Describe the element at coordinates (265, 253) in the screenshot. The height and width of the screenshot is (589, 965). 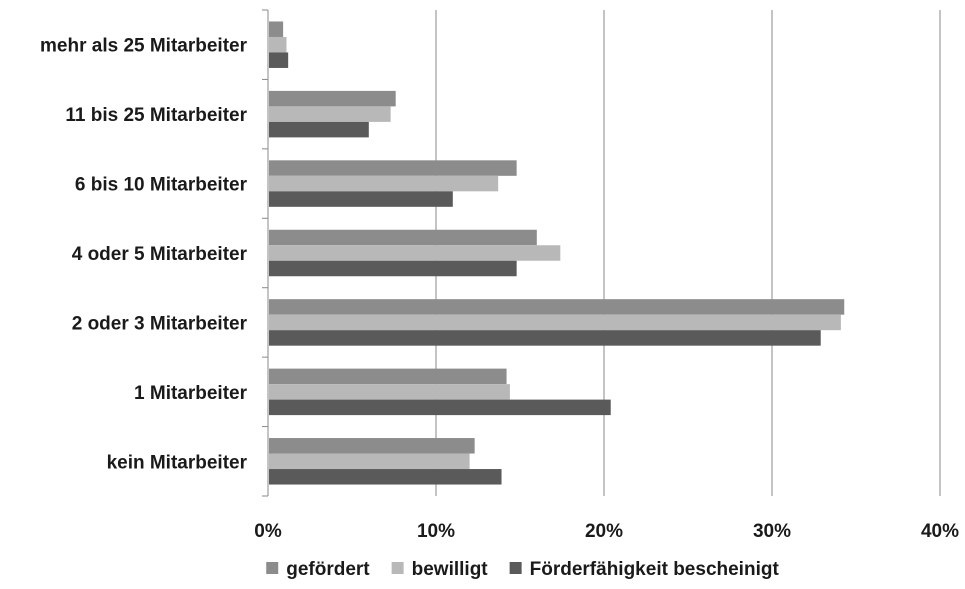
I see `category-axis` at that location.